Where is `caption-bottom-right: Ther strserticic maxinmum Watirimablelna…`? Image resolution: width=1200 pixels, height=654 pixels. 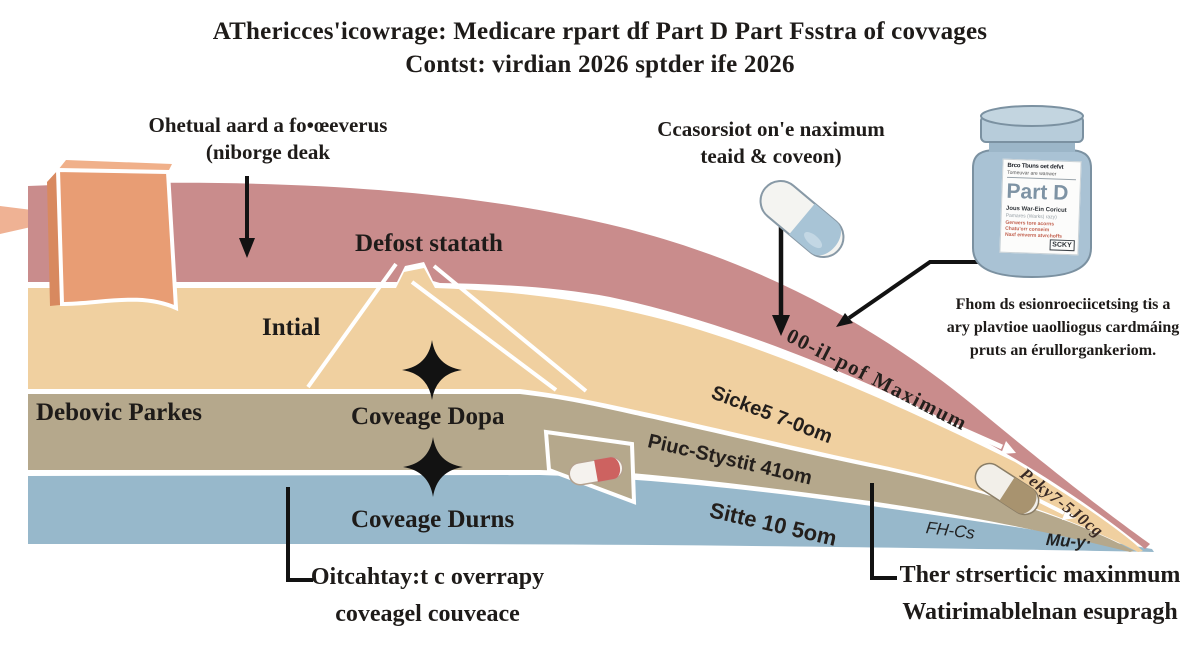
caption-bottom-right: Ther strserticic maxinmum Watirimablelna… is located at coordinates (1040, 594).